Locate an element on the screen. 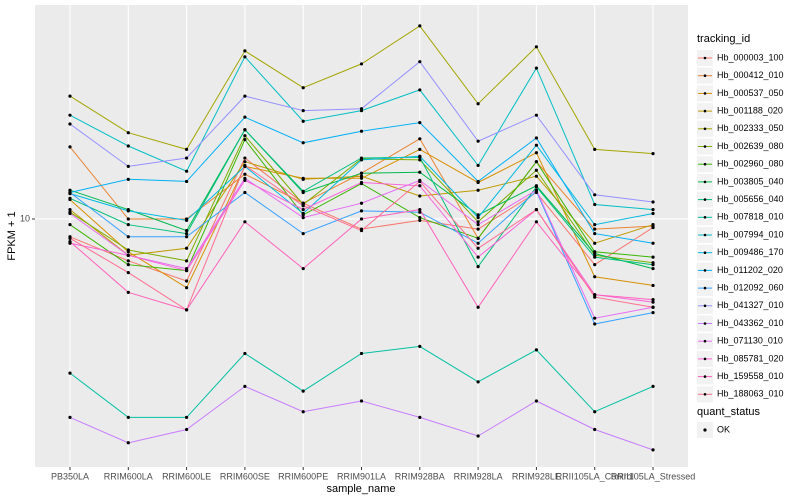 Image resolution: width=800 pixels, height=500 pixels. x-tick-label: RRIM928BA is located at coordinates (420, 476).